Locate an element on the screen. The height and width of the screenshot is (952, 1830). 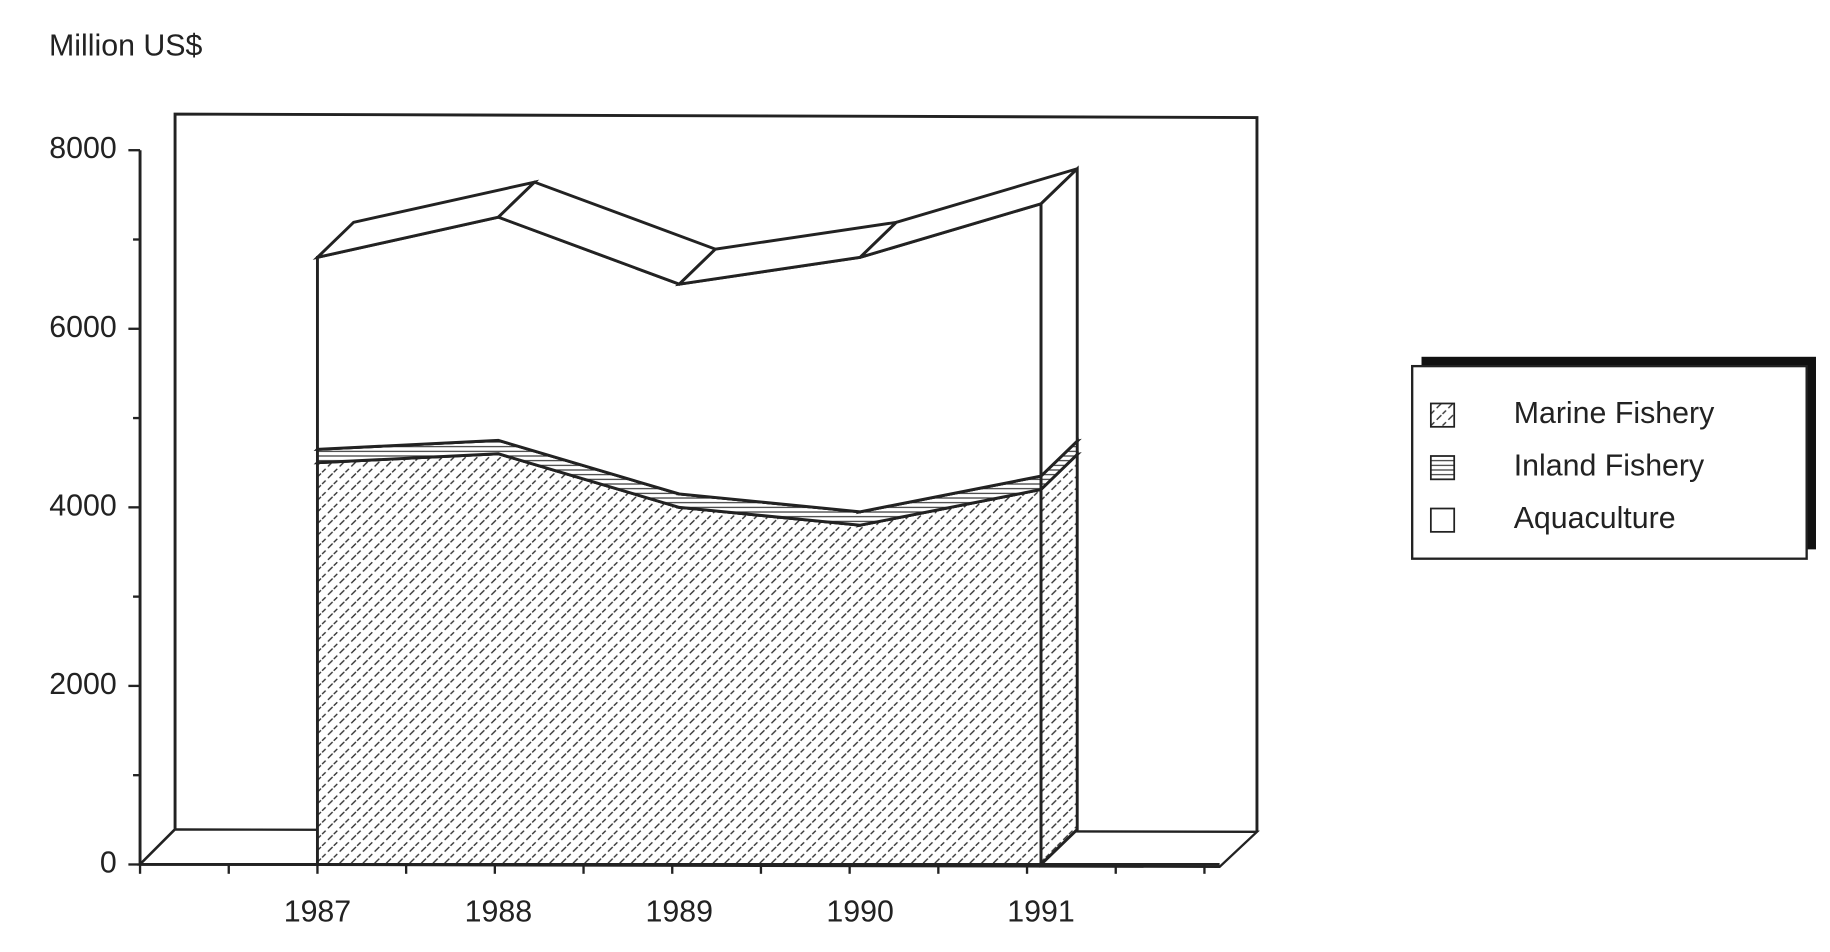
y-tick-label: 8000 is located at coordinates (82, 148).